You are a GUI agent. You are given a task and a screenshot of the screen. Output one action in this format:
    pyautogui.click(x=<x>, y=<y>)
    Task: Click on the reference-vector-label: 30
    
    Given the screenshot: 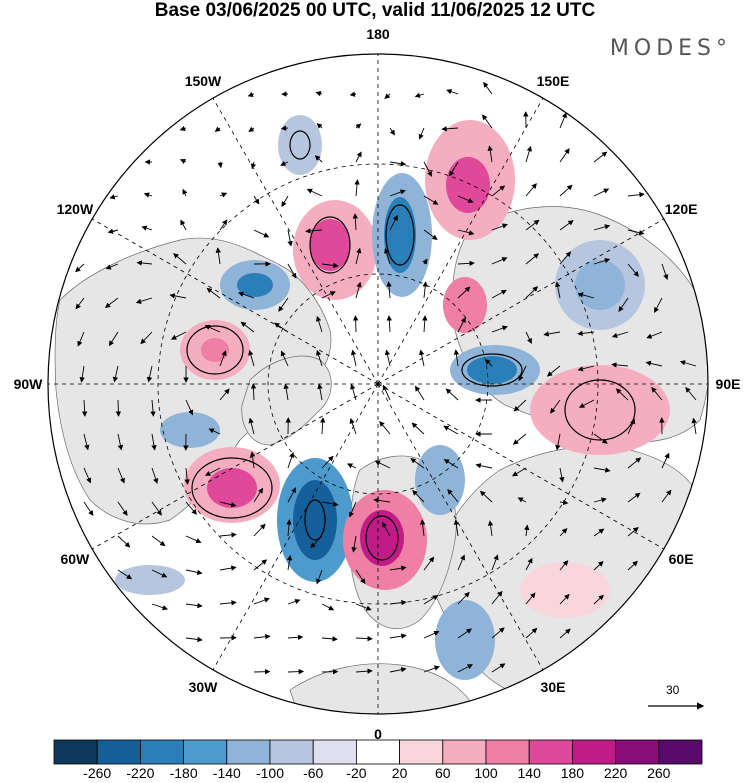 What is the action you would take?
    pyautogui.click(x=673, y=690)
    